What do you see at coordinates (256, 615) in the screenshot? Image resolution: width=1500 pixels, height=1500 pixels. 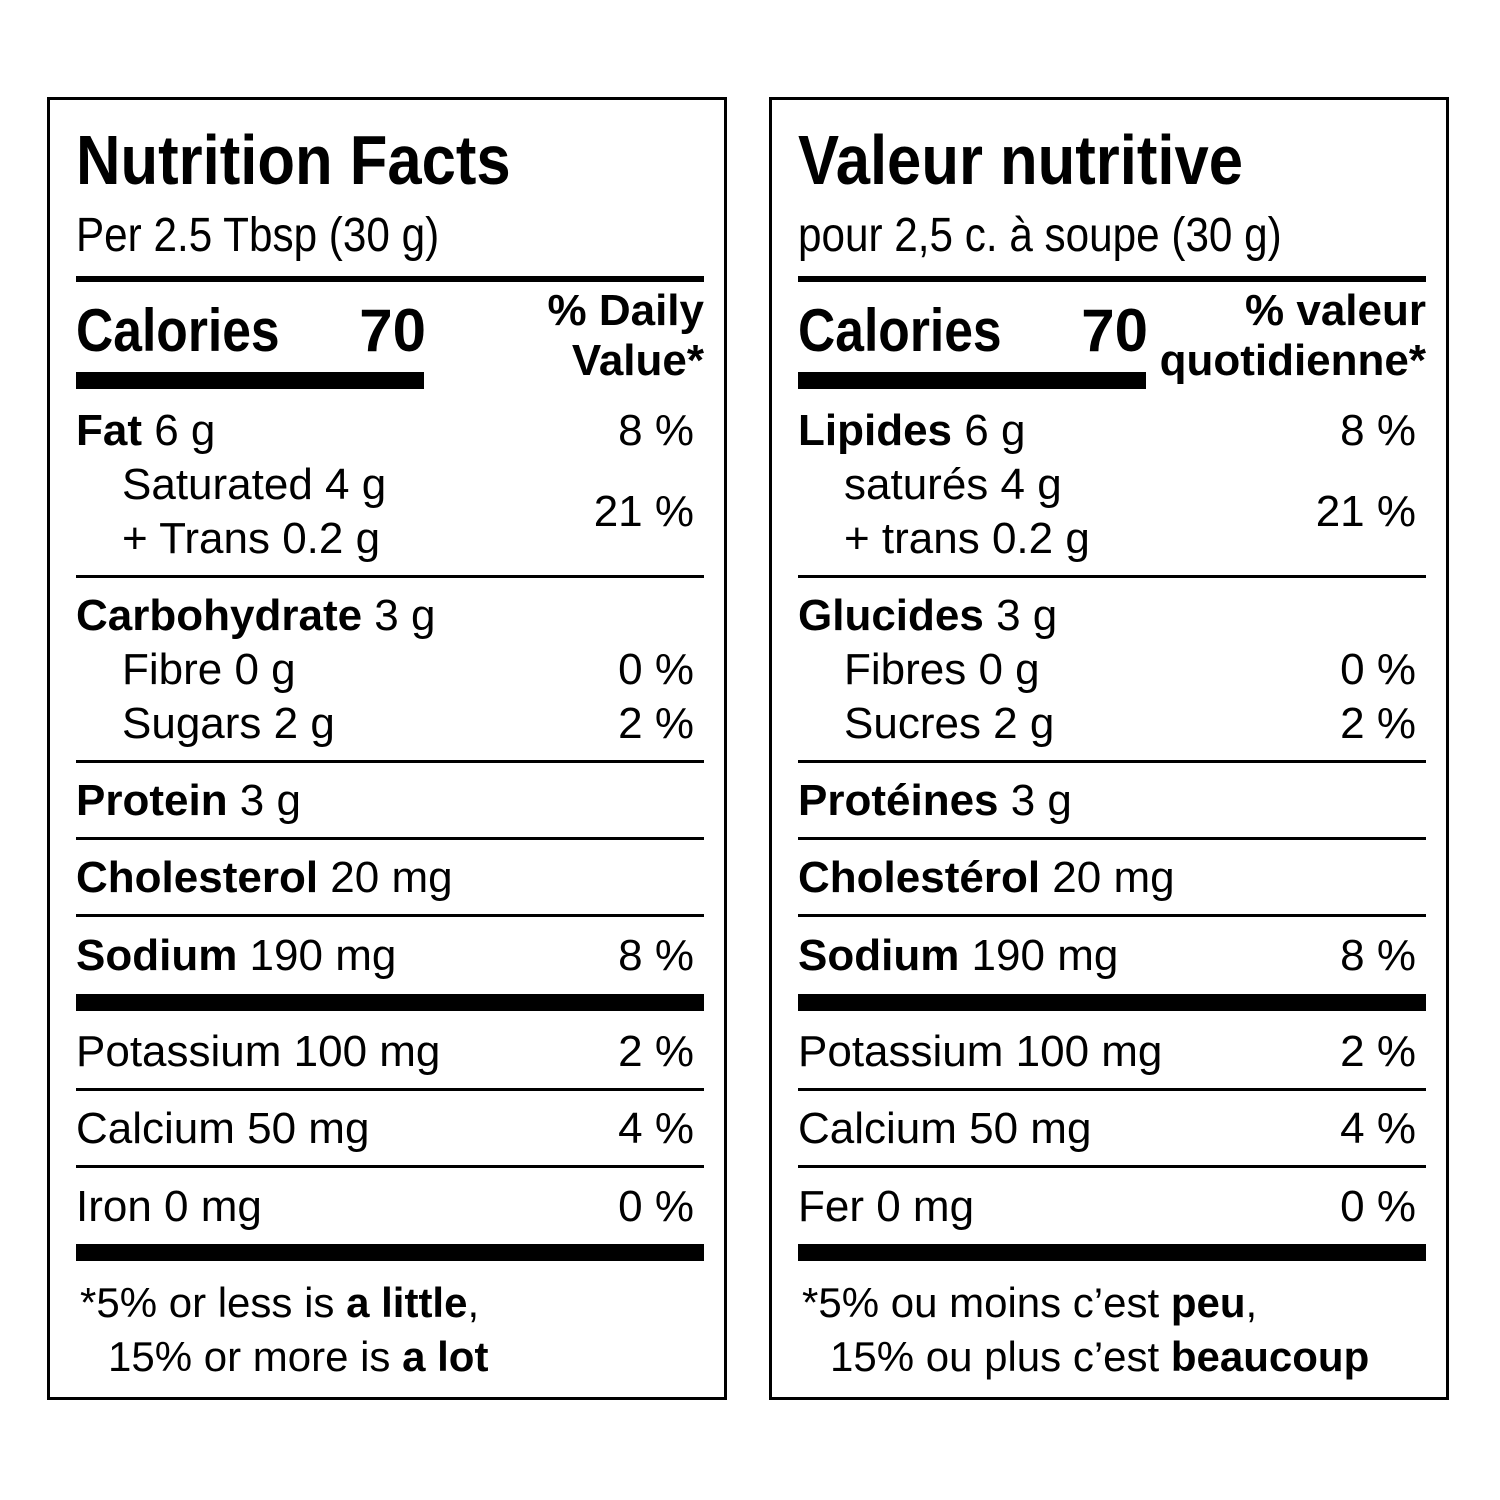 I see `carbohydrate-row: Carbohydrate 3 g` at bounding box center [256, 615].